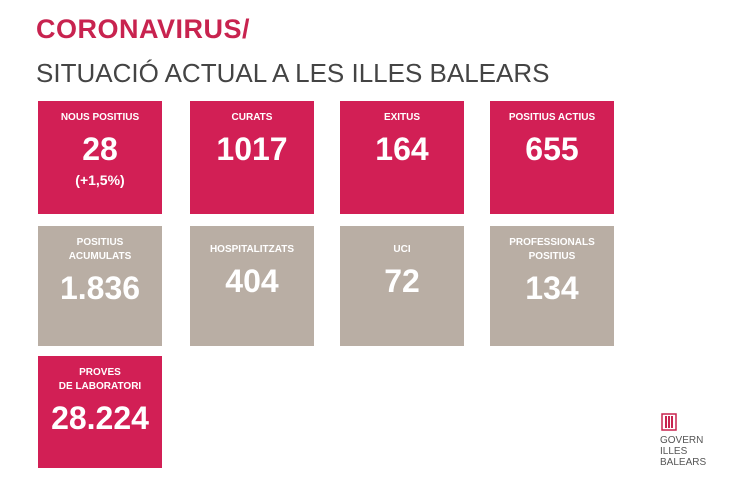  I want to click on title: CORONAVIRUS/, so click(143, 29).